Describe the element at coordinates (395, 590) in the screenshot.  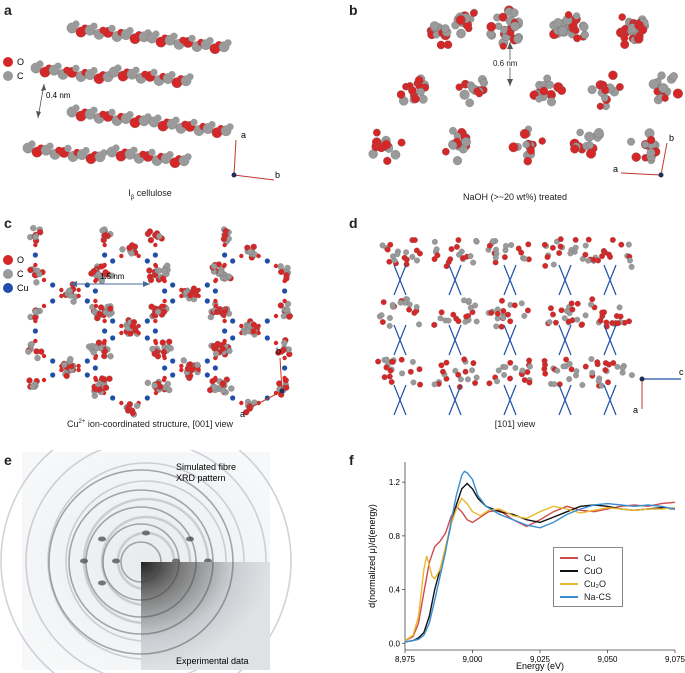
I see `y-tick-label: 0.4` at that location.